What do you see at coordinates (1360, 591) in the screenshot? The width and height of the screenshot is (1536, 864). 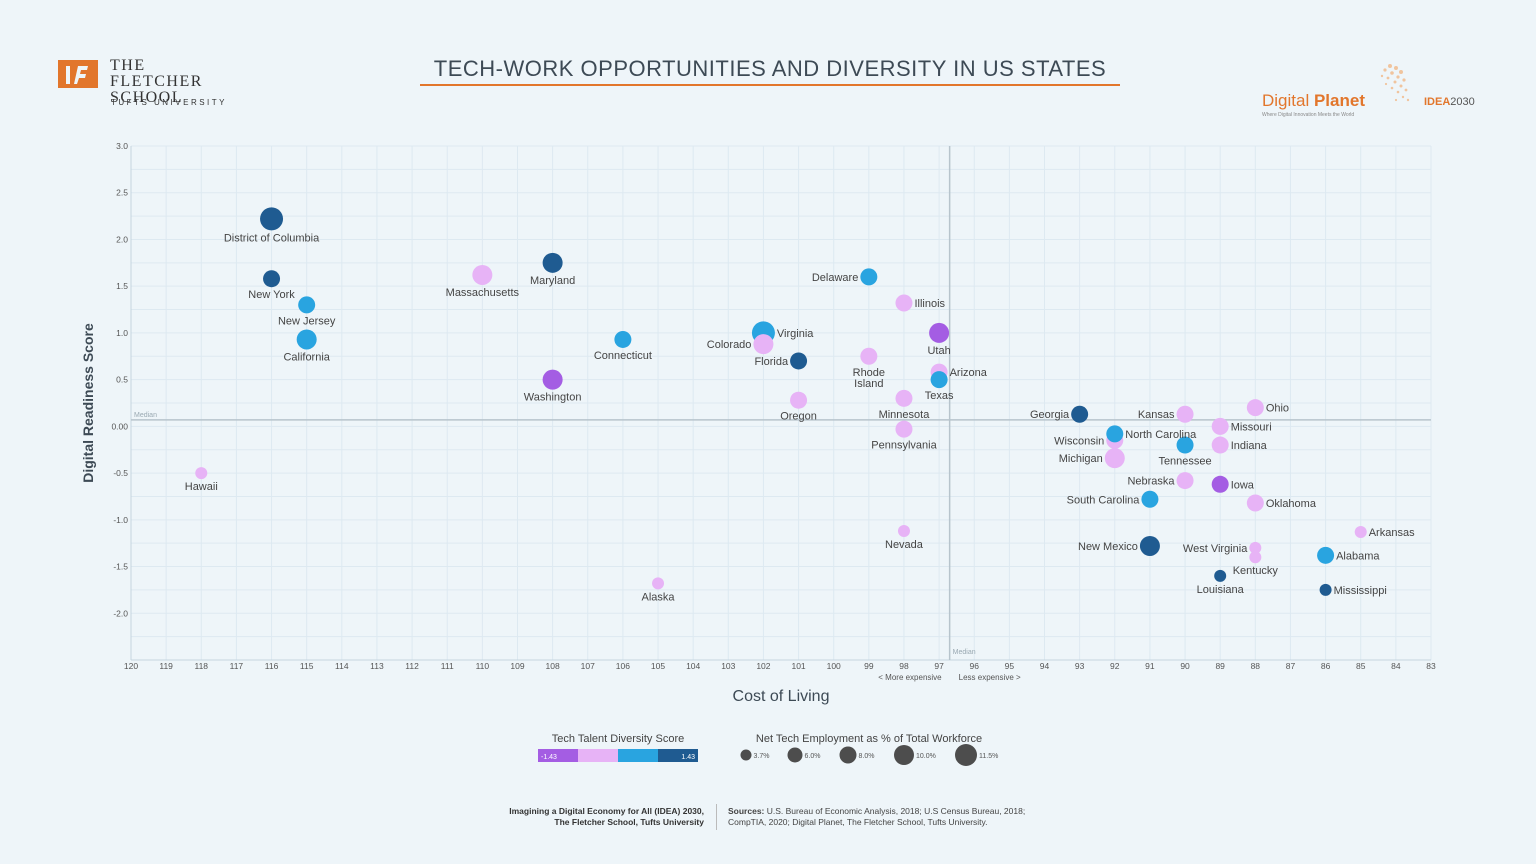 I see `point-label: Mississippi` at bounding box center [1360, 591].